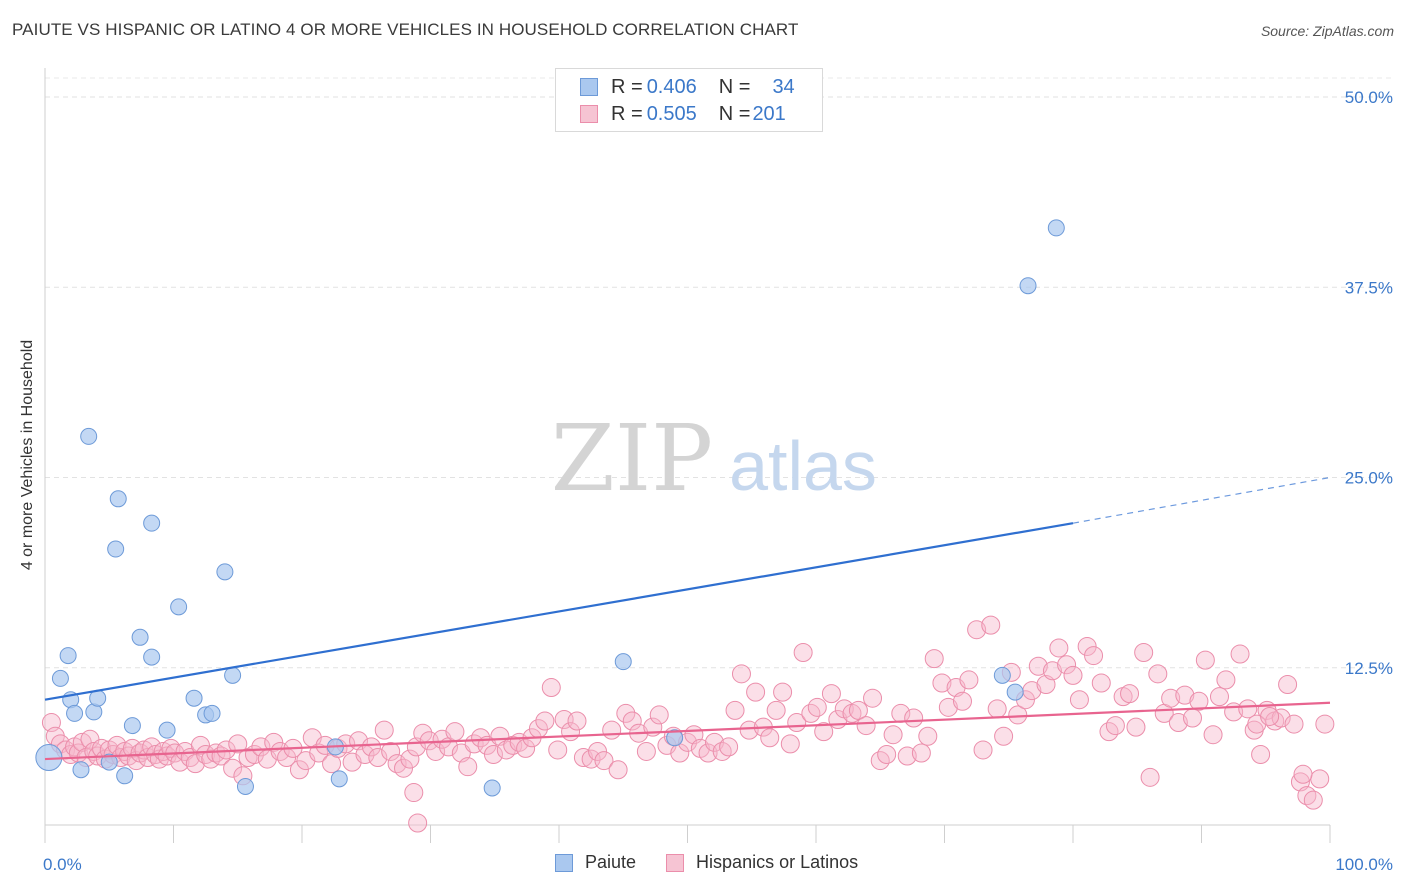  What do you see at coordinates (777, 862) in the screenshot?
I see `legend-label-hispanic: Hispanics or Latinos` at bounding box center [777, 862].